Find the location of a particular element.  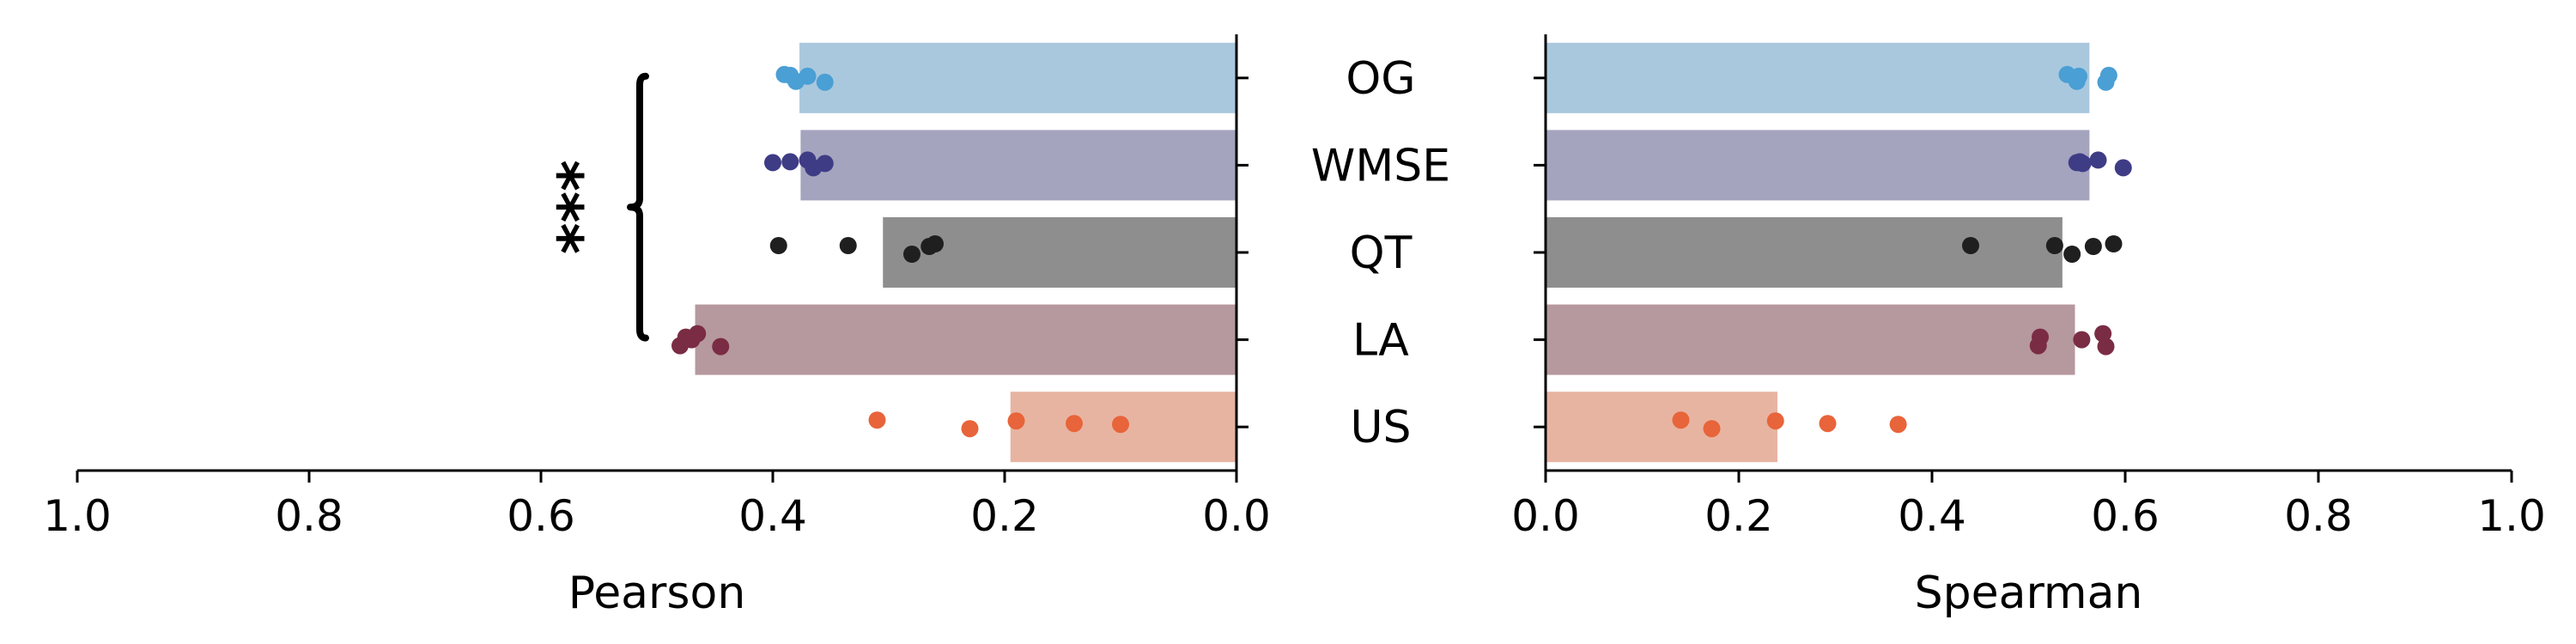

pearson-bar-qt is located at coordinates (1060, 252).